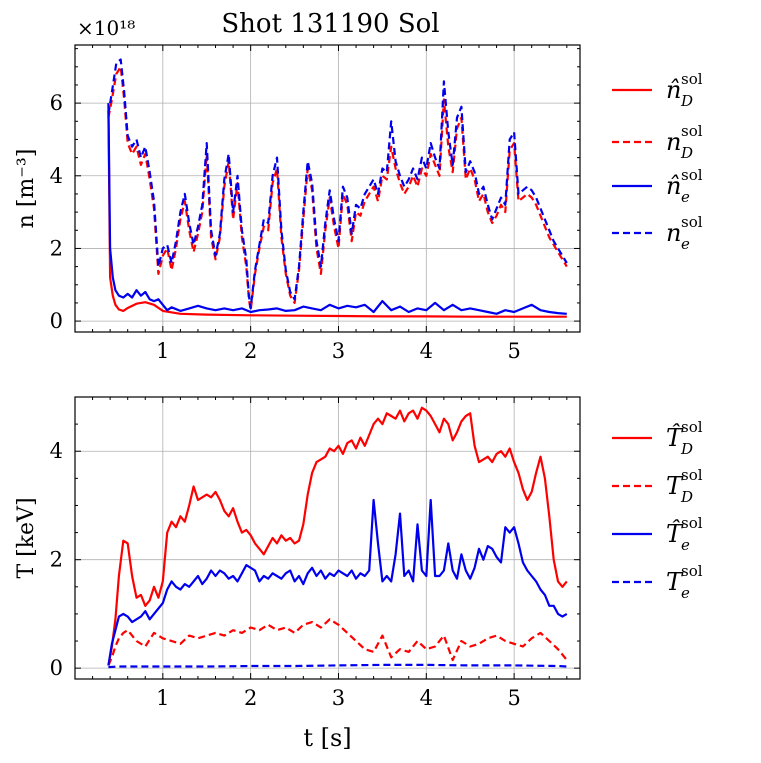 This screenshot has width=761, height=763. Describe the element at coordinates (657, 233) in the screenshot. I see `legend-item: n e sol` at that location.